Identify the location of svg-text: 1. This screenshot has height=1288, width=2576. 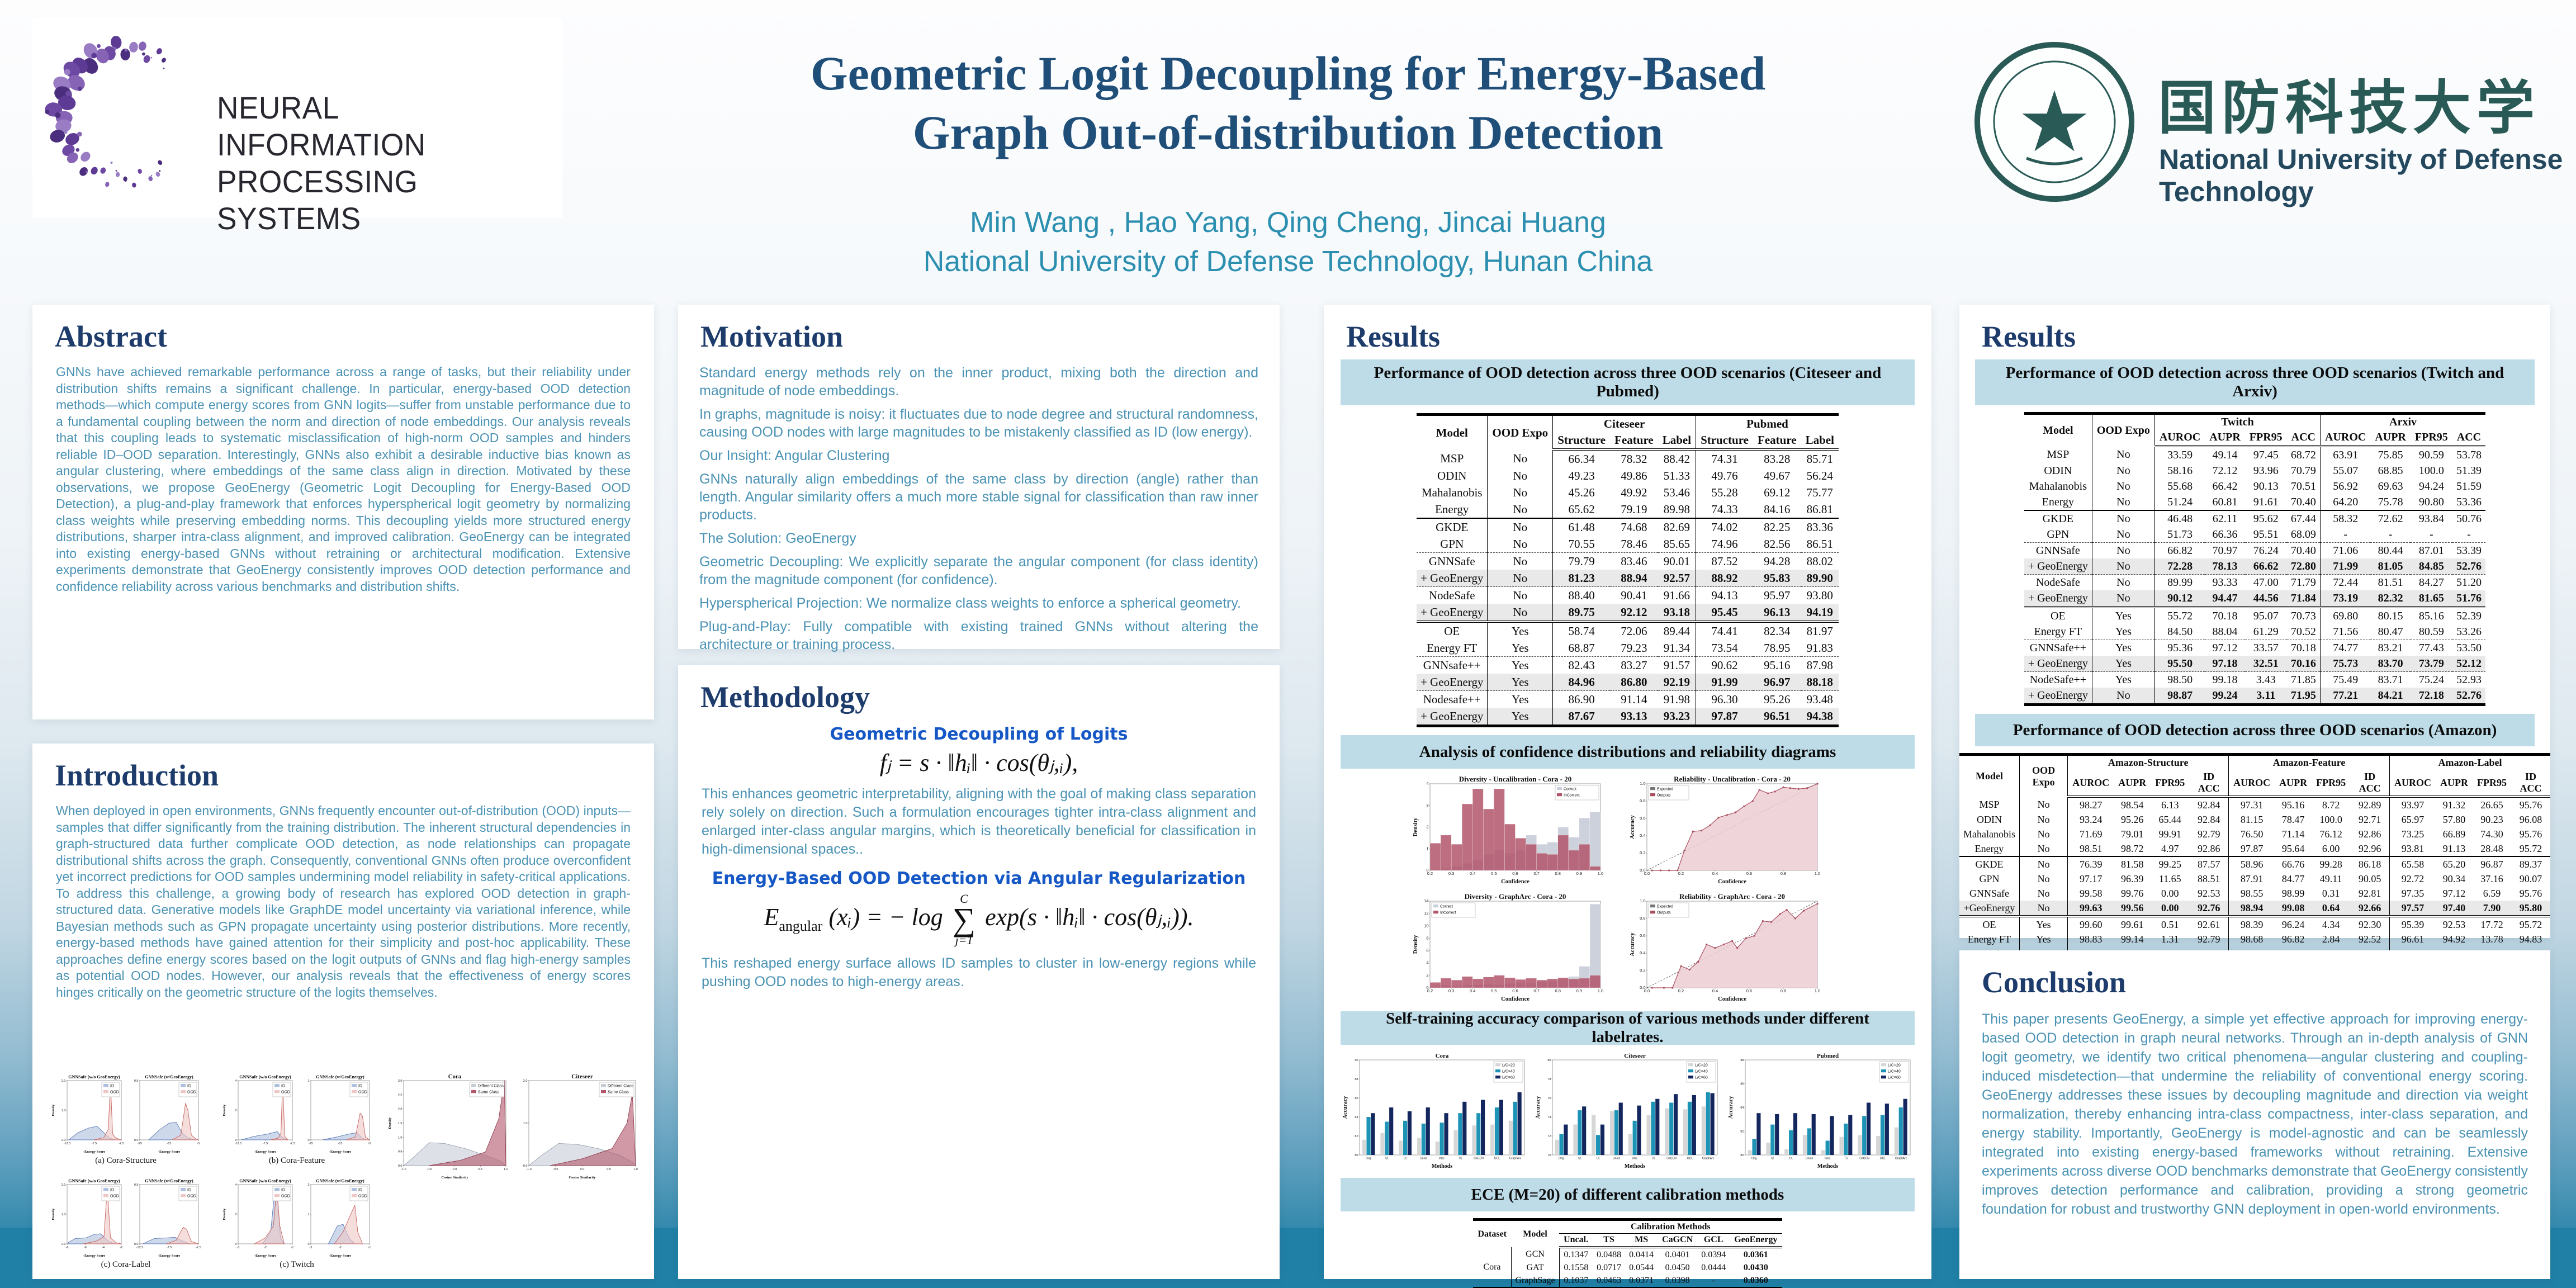
(308, 1215).